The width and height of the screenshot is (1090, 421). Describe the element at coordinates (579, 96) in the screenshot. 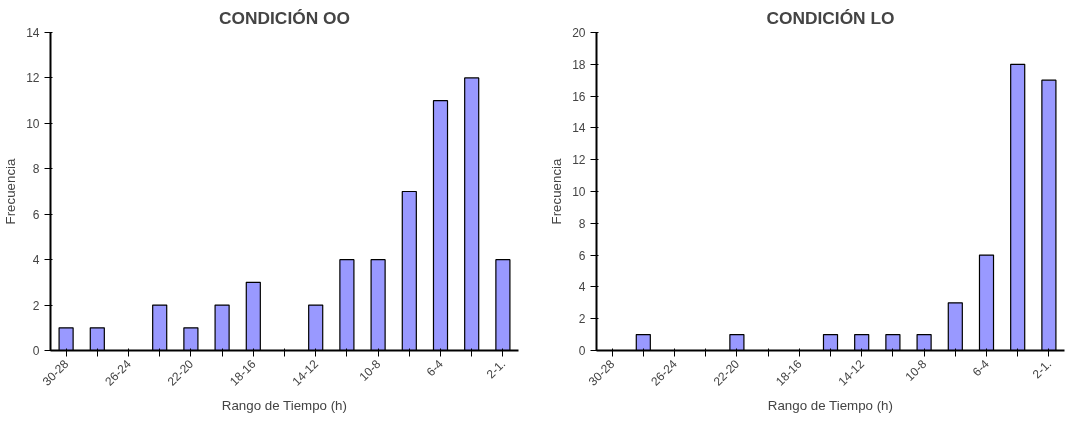

I see `y-tick-label: 16` at that location.